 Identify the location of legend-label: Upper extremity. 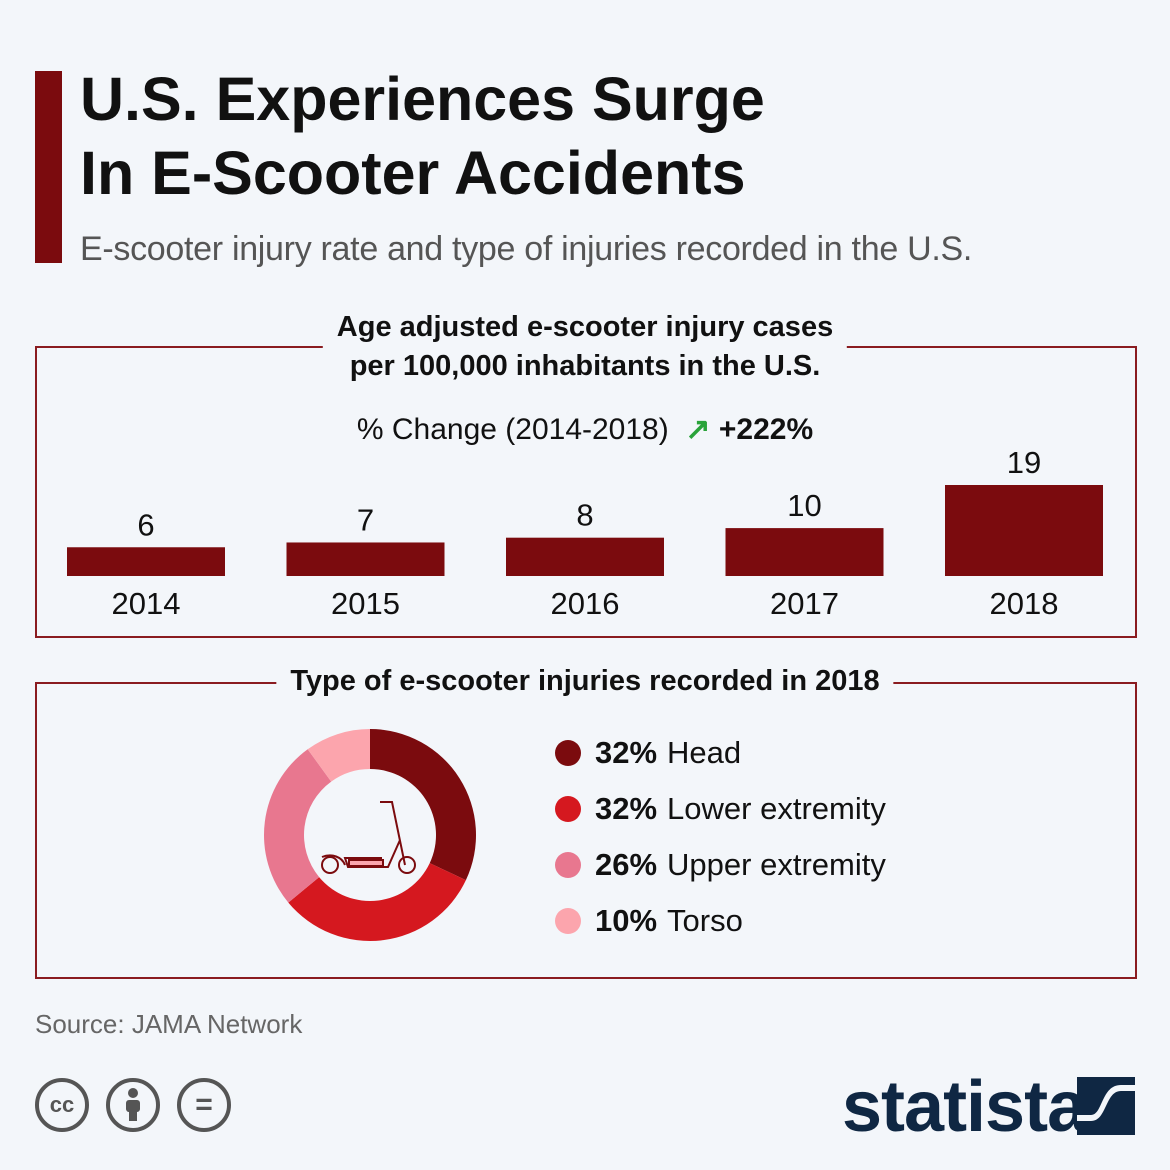
(776, 864).